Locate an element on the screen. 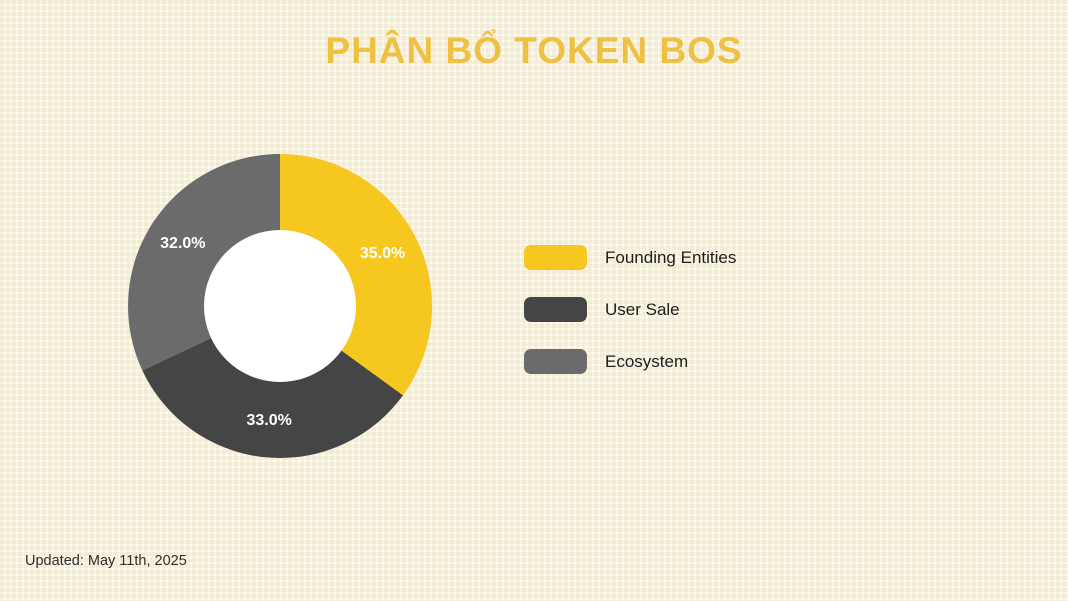 This screenshot has height=601, width=1068. legend-item-founding-entities: Founding Entities is located at coordinates (630, 257).